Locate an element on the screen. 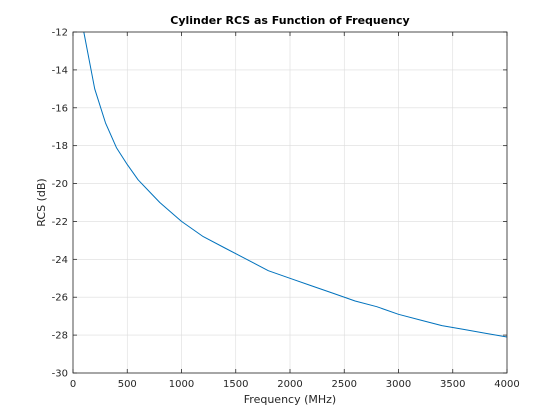  x-tick-label: 1000 is located at coordinates (181, 384).